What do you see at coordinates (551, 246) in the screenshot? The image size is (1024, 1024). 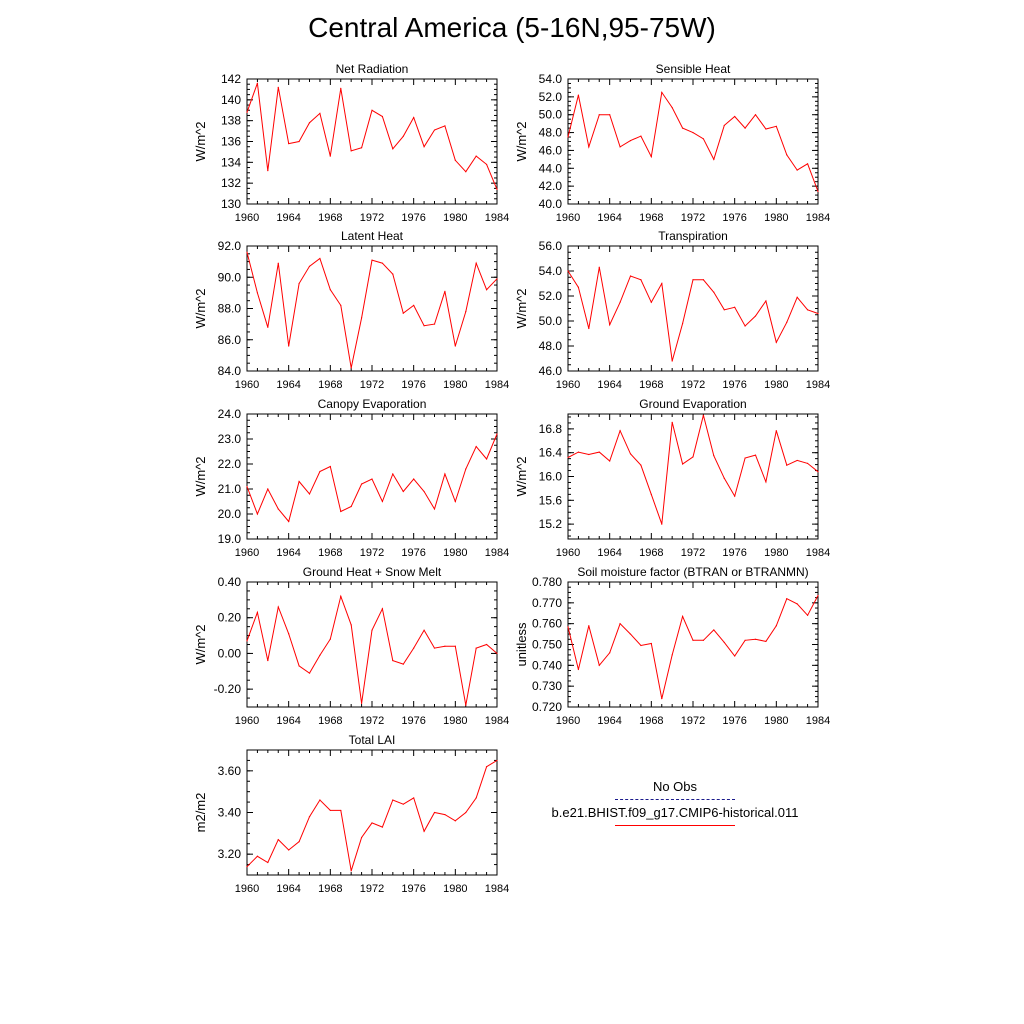 I see `y-tick-label: 56.0` at bounding box center [551, 246].